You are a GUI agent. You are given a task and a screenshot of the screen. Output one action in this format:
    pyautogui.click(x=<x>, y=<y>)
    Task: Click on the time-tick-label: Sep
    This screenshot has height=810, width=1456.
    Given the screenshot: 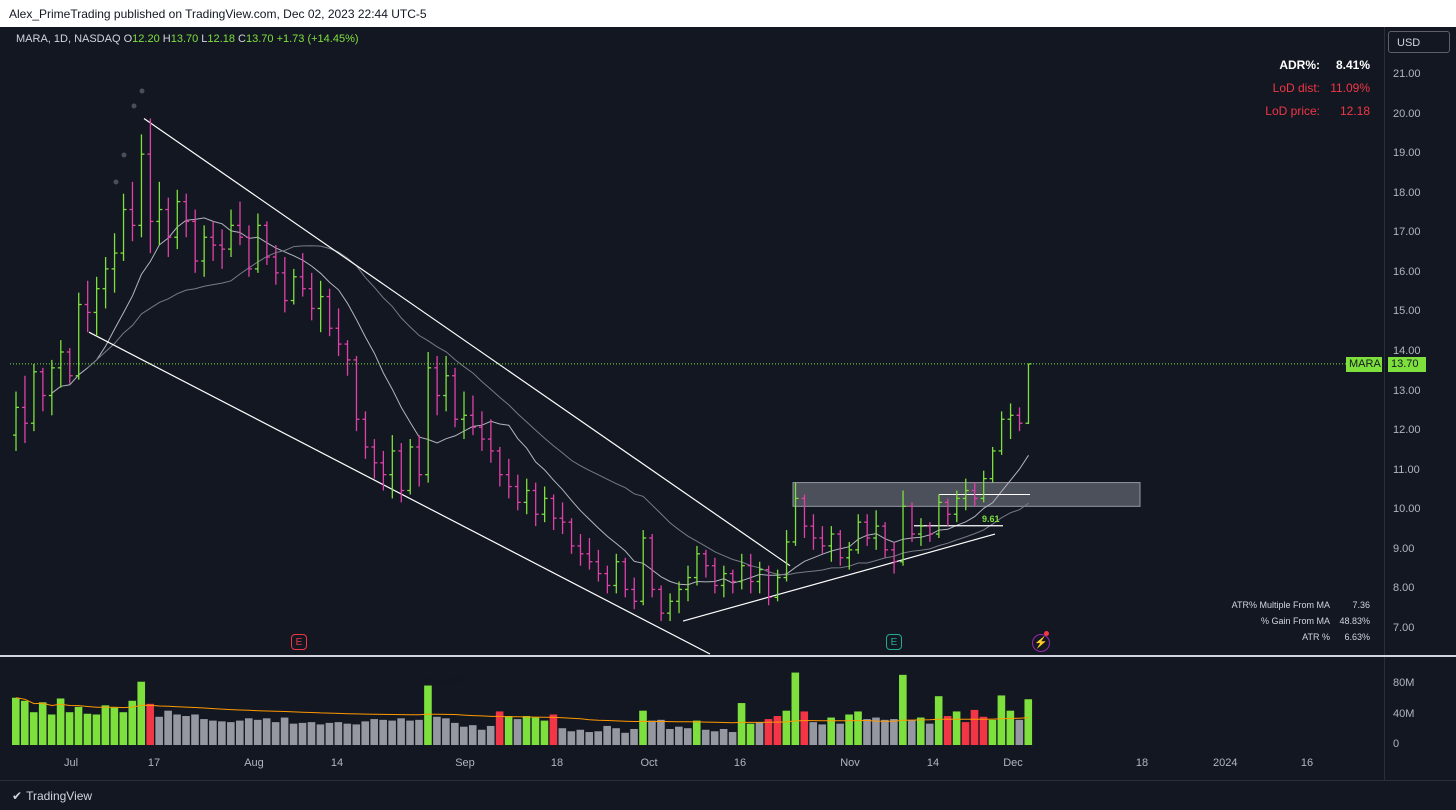 What is the action you would take?
    pyautogui.click(x=465, y=763)
    